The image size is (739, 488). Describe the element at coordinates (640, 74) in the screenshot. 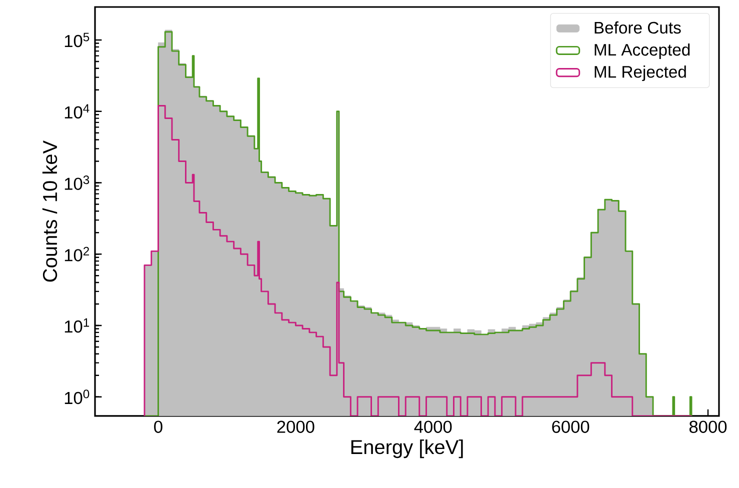

I see `legend-label: ML Rejected` at that location.